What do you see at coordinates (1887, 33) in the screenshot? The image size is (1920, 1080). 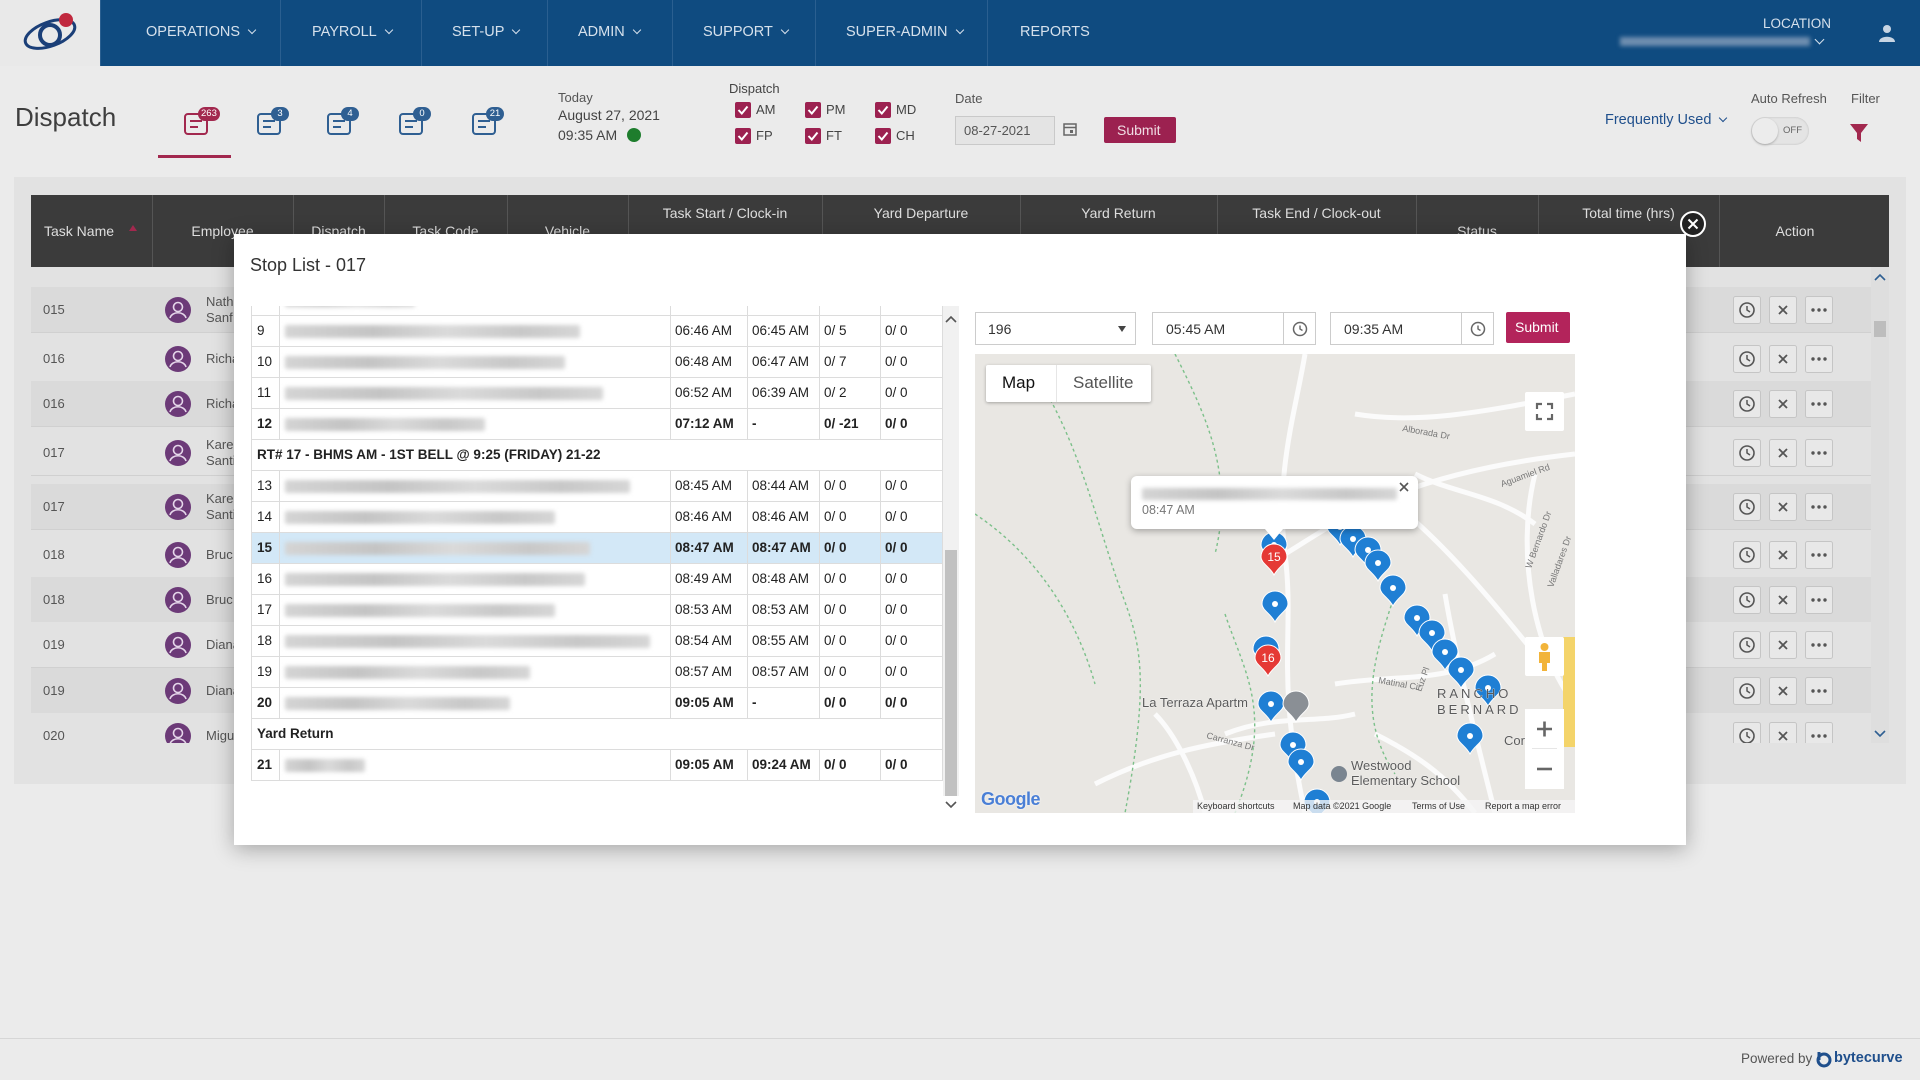 I see `user-icon` at bounding box center [1887, 33].